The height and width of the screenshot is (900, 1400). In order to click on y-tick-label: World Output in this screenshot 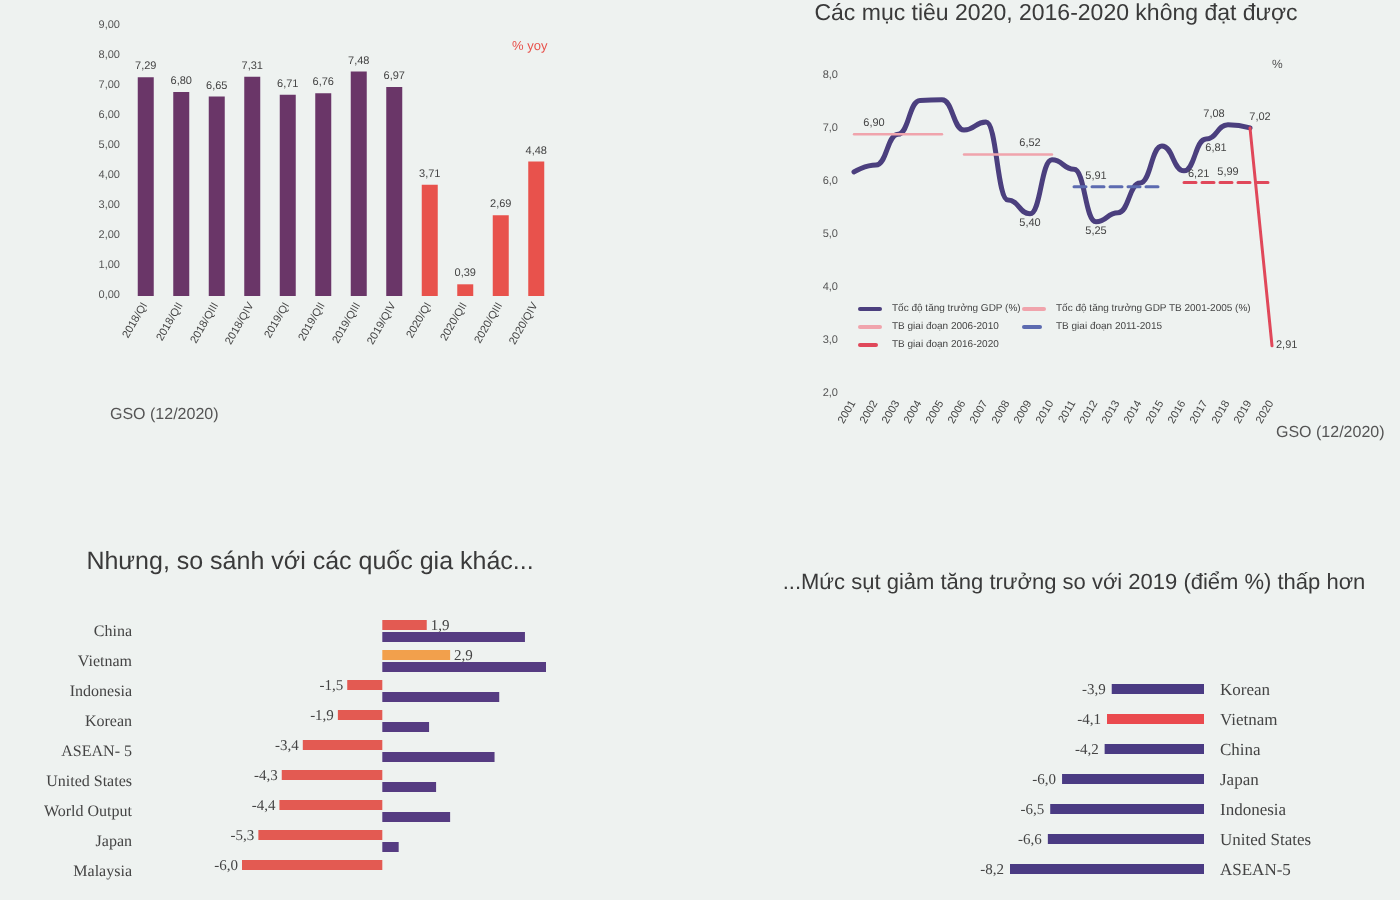, I will do `click(88, 811)`.